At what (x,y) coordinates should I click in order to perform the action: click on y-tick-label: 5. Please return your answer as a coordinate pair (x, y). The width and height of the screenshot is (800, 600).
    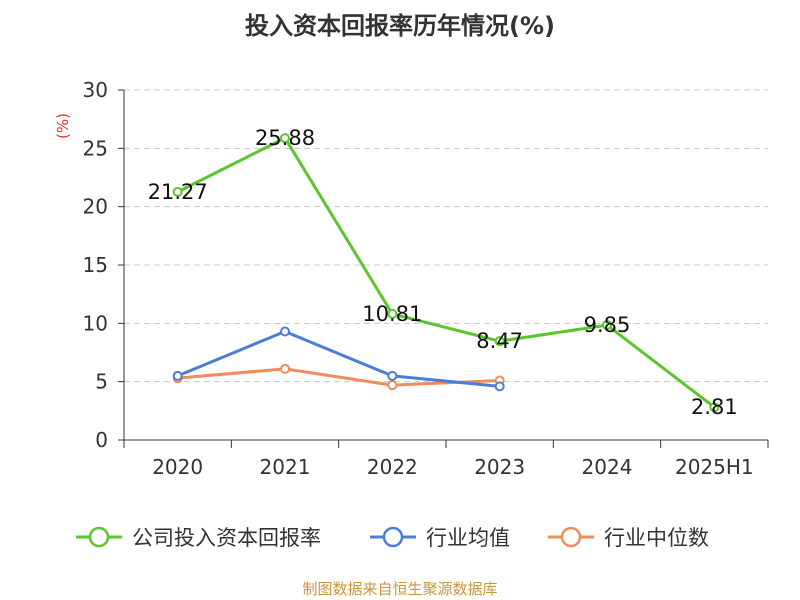
    Looking at the image, I should click on (101, 382).